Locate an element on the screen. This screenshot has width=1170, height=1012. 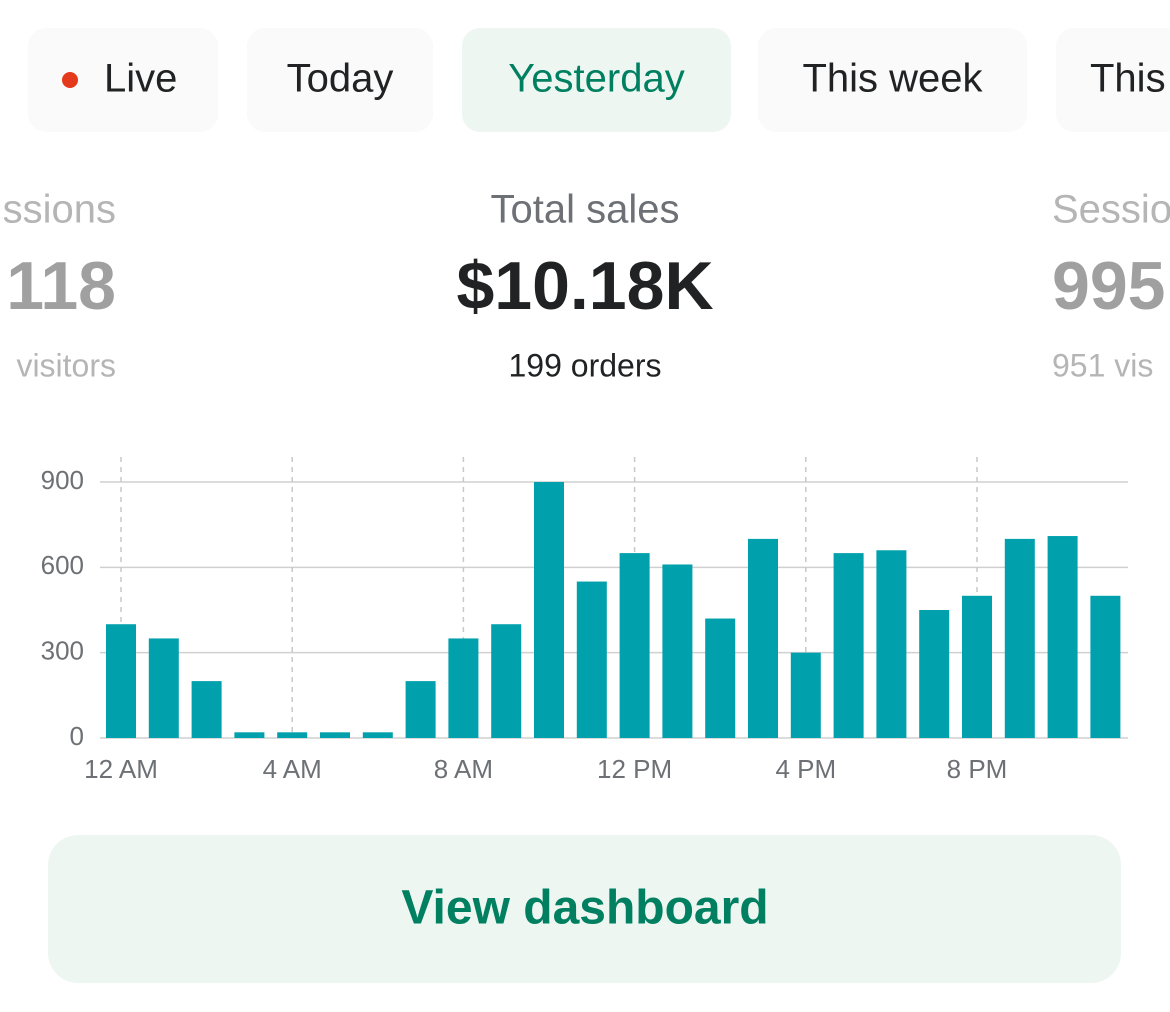
button-label: View dashboard is located at coordinates (584, 908).